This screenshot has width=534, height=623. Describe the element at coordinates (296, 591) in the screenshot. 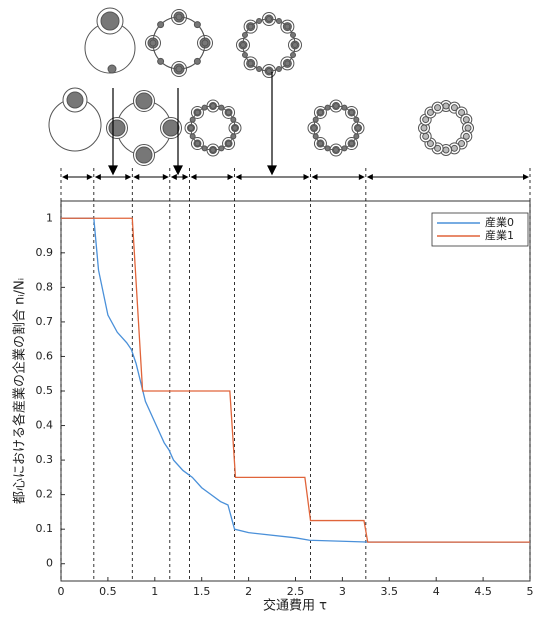

I see `x-tick-label: 2.5` at that location.